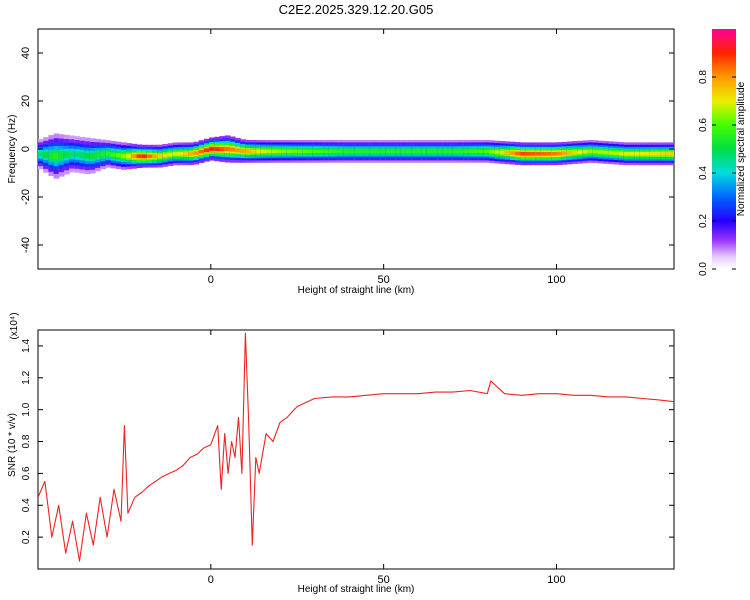  Describe the element at coordinates (26, 537) in the screenshot. I see `y-tick-label: 0.2` at that location.